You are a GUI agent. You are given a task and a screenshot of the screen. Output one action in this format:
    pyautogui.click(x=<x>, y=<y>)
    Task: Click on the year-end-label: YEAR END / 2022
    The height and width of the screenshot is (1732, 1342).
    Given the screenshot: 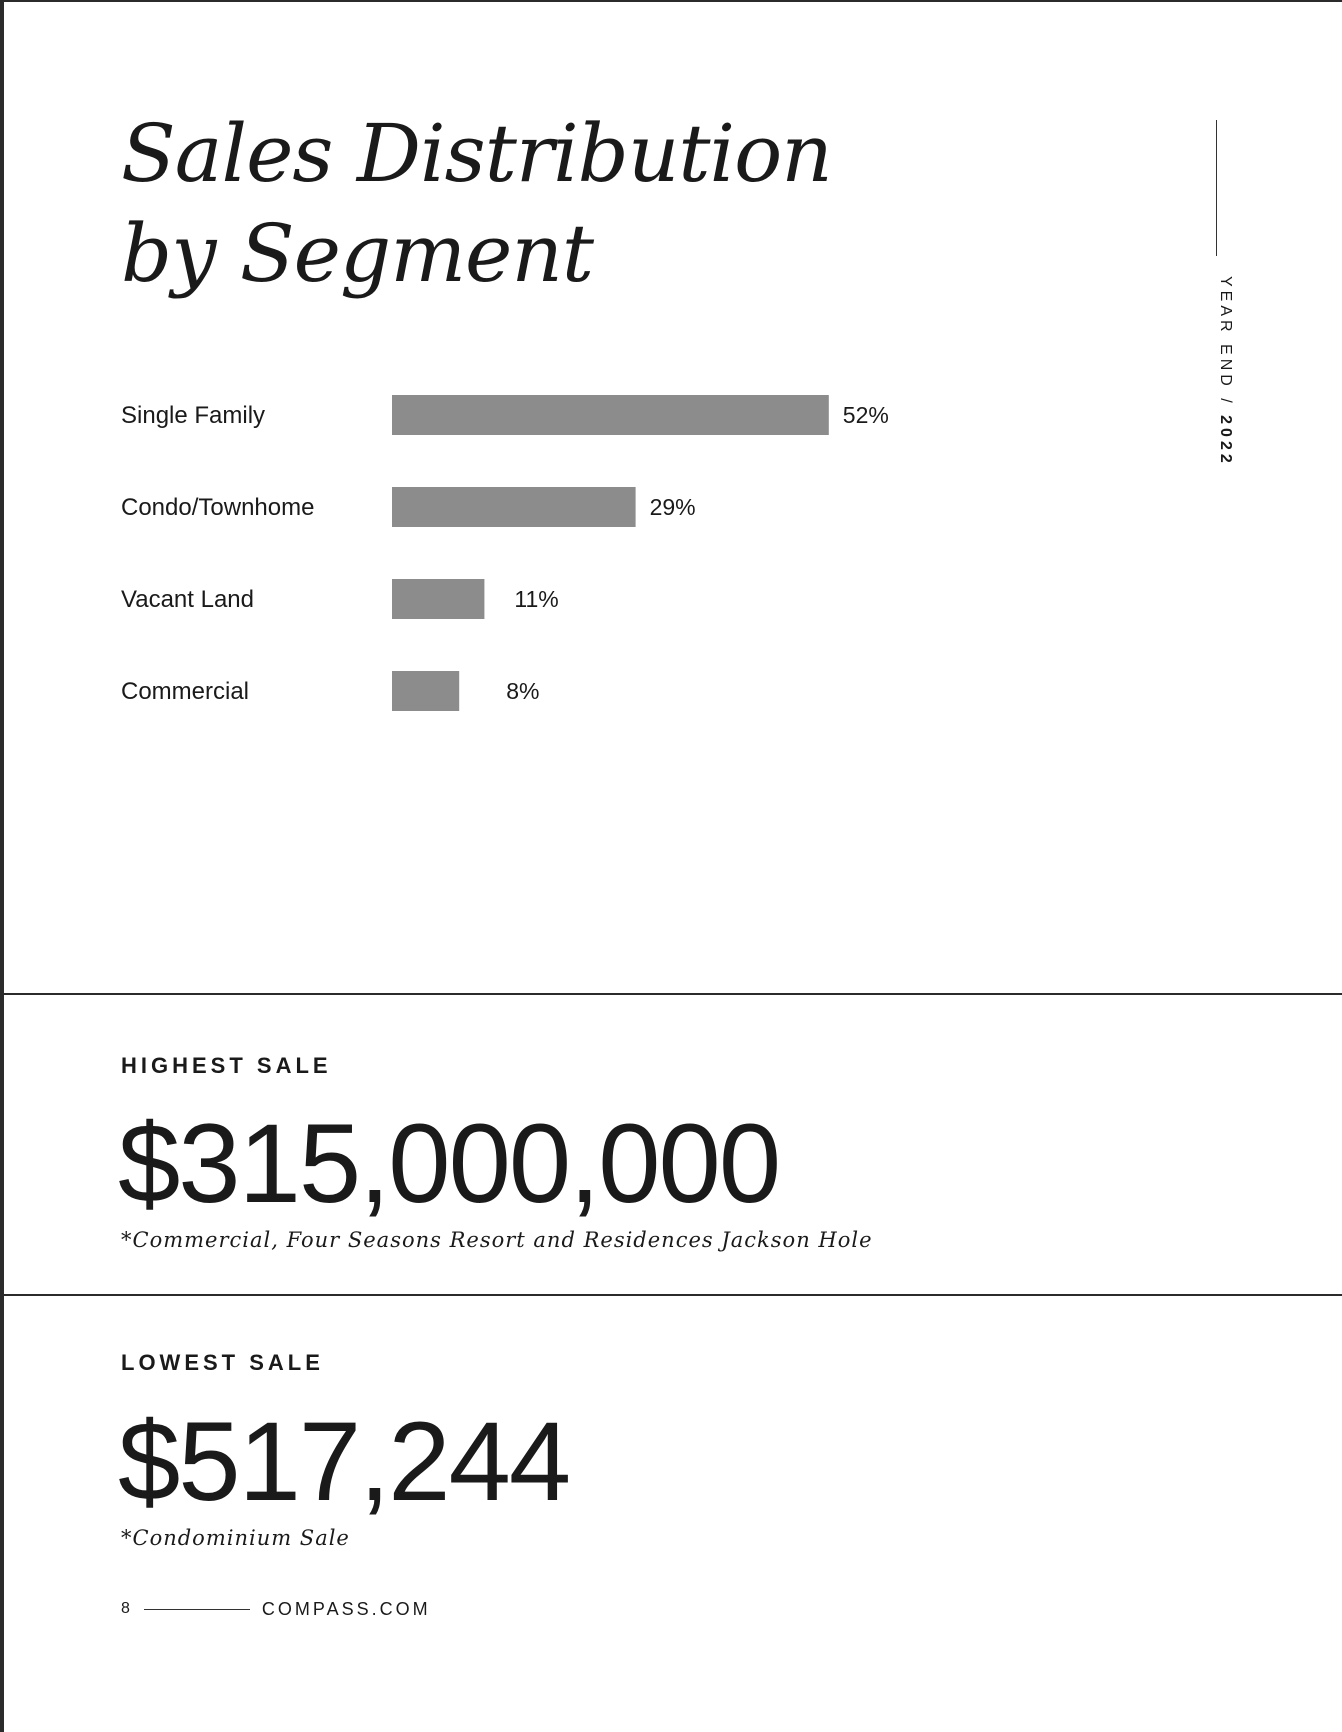 What is the action you would take?
    pyautogui.click(x=1225, y=371)
    